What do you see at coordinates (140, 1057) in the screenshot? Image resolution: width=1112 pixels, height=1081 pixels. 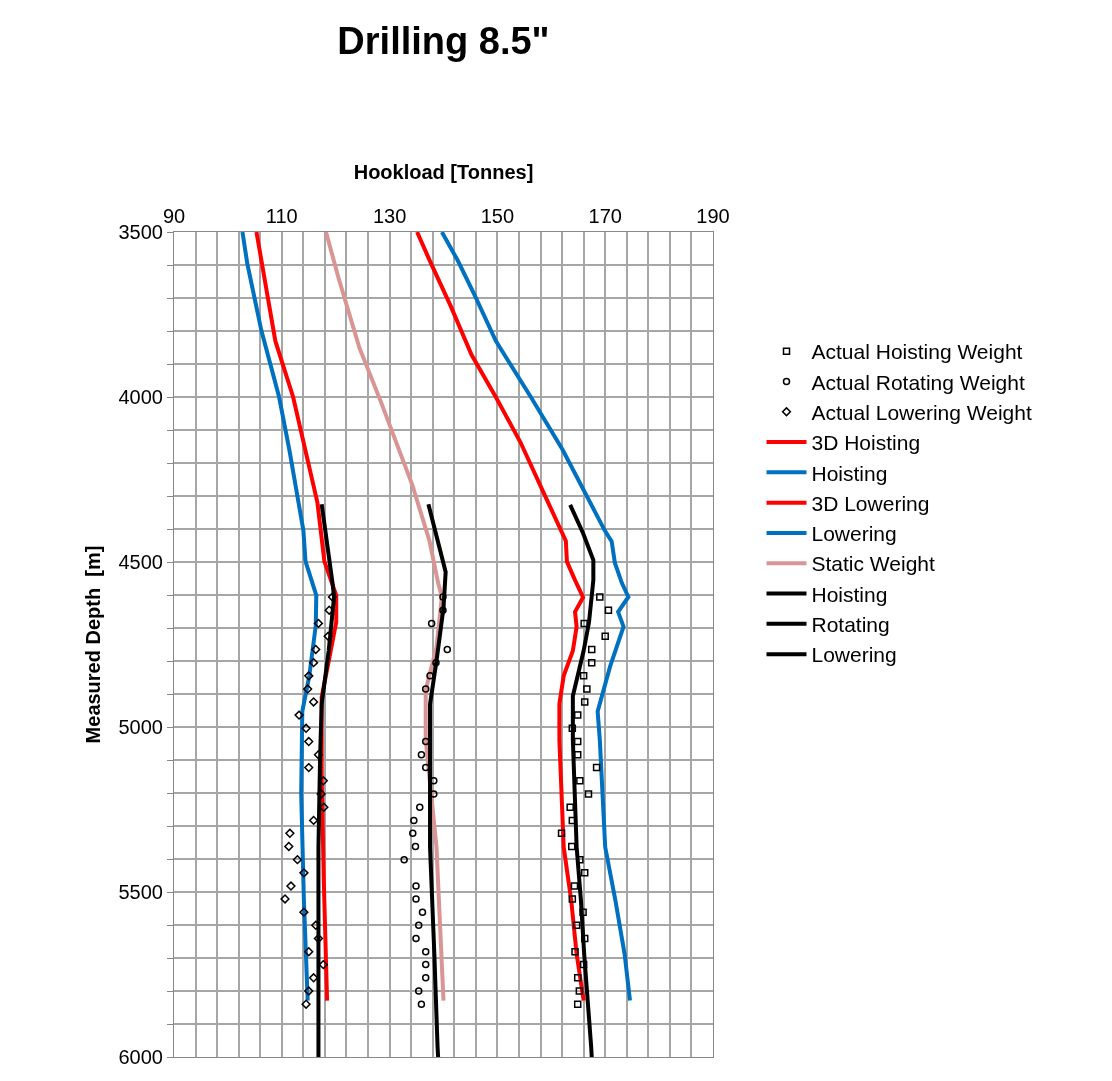 I see `y-tick-label: 6000` at bounding box center [140, 1057].